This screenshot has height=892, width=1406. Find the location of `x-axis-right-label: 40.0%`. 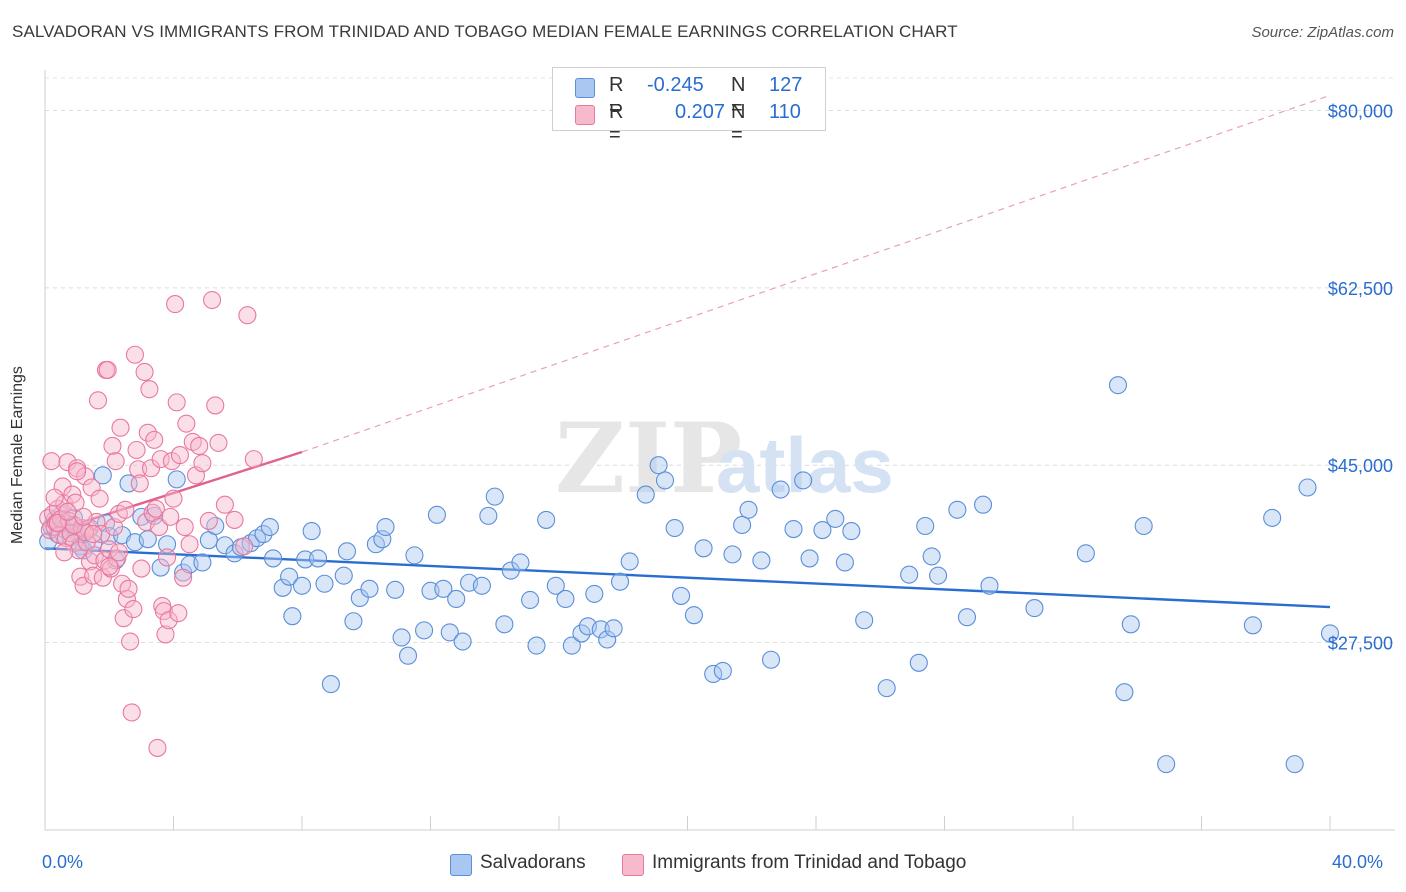

x-axis-right-label: 40.0% is located at coordinates (1358, 862).